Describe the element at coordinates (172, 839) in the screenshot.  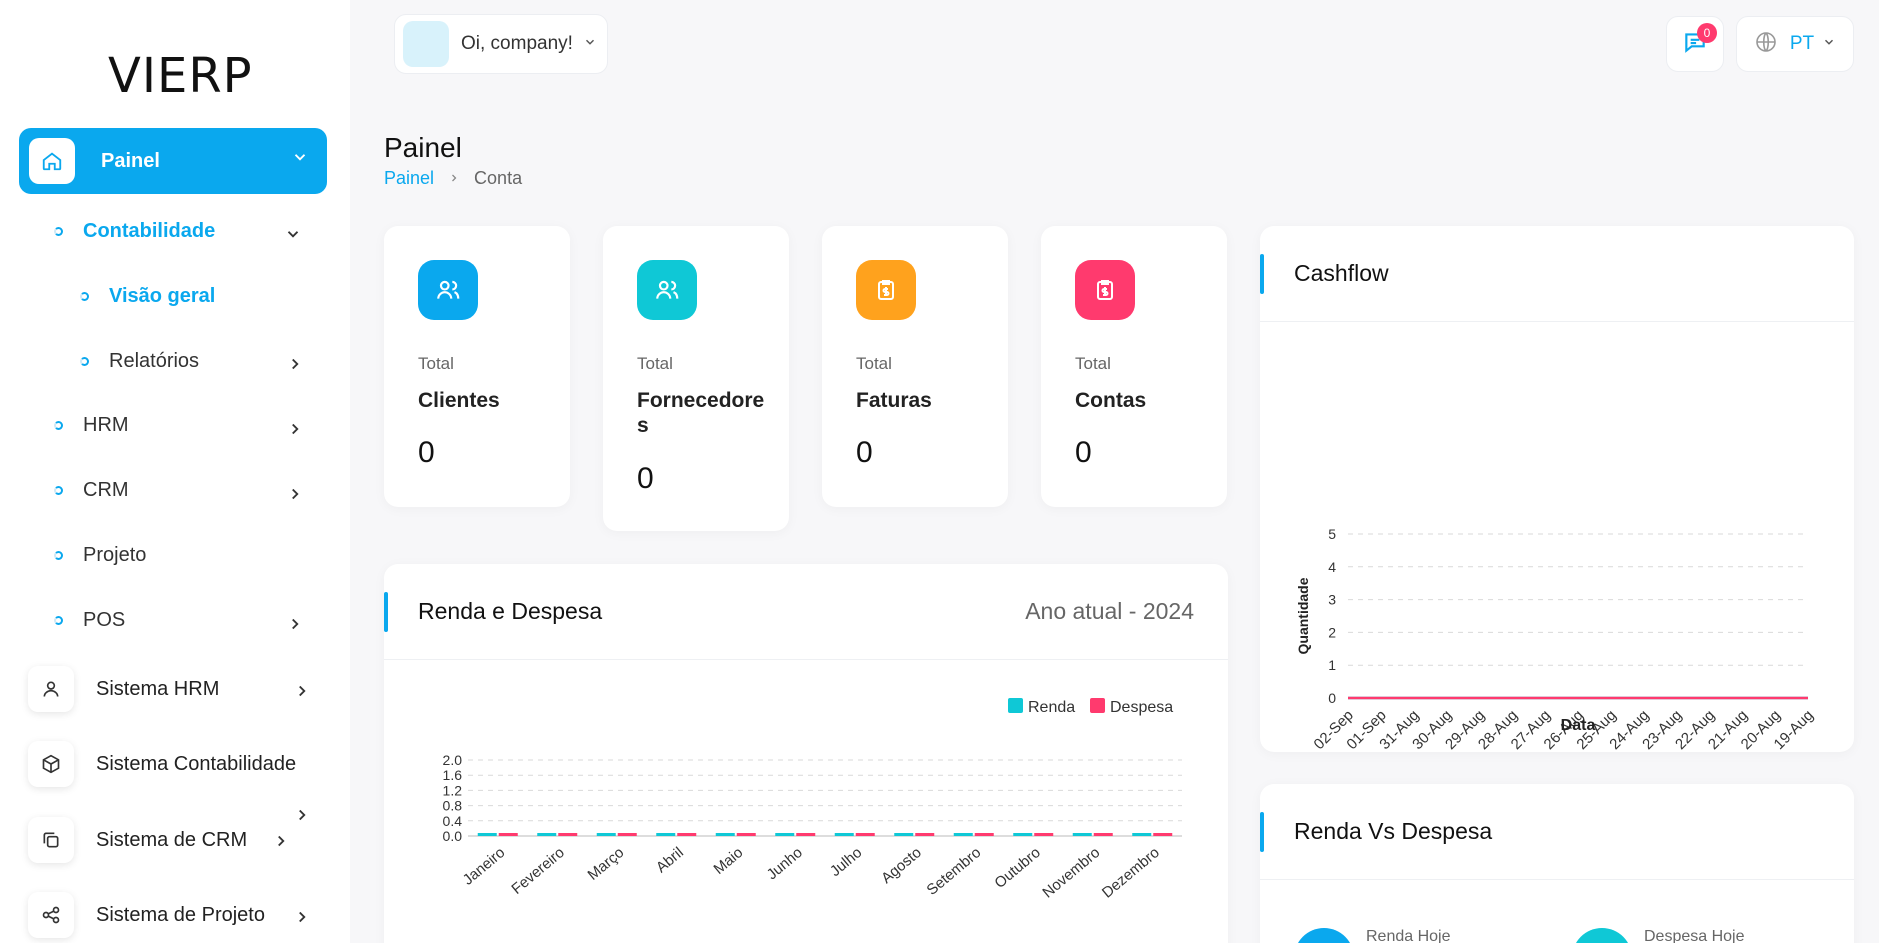
I see `sidebar-item-label: Sistema de CRM` at that location.